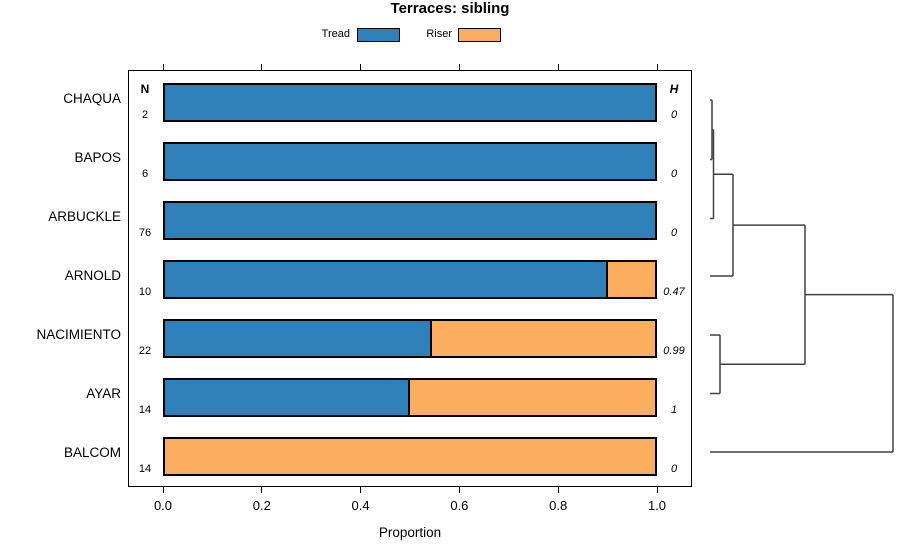  Describe the element at coordinates (335, 34) in the screenshot. I see `legend-label-tread: Tread` at that location.